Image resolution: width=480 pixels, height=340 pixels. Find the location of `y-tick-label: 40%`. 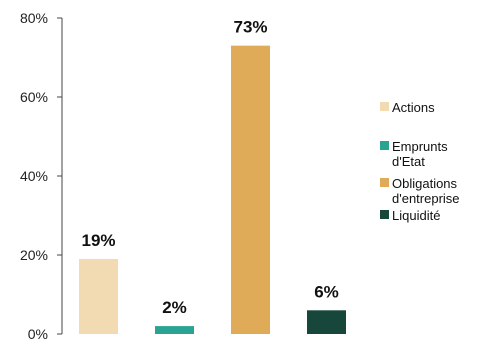

y-tick-label: 40% is located at coordinates (34, 176).